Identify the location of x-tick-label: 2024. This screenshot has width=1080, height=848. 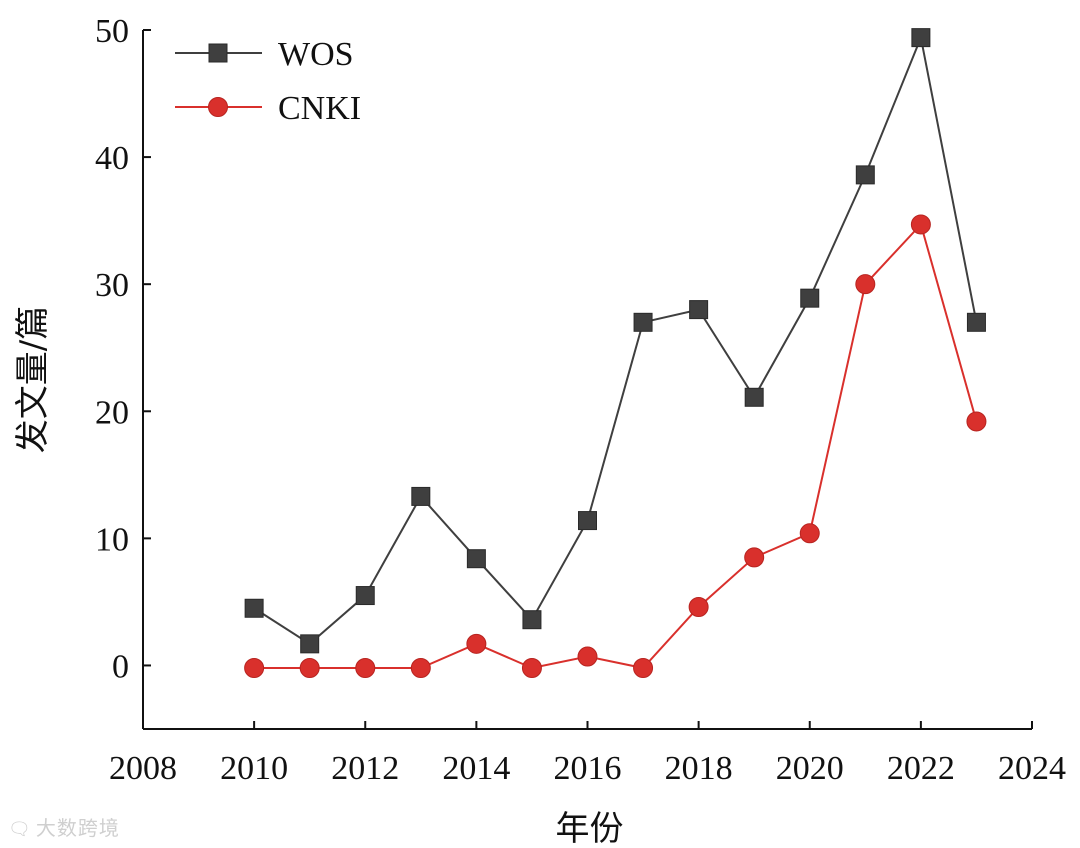
(1032, 768).